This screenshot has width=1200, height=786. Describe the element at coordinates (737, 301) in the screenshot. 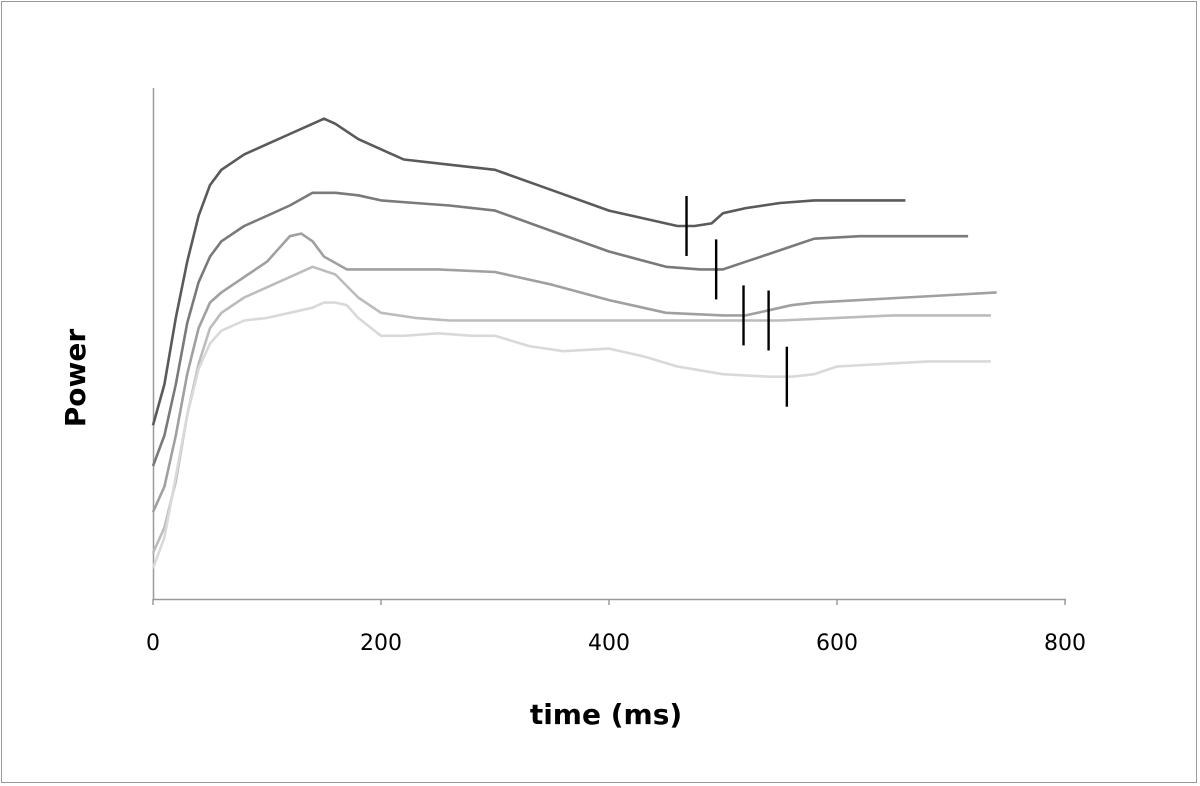

I see `marker-layer` at that location.